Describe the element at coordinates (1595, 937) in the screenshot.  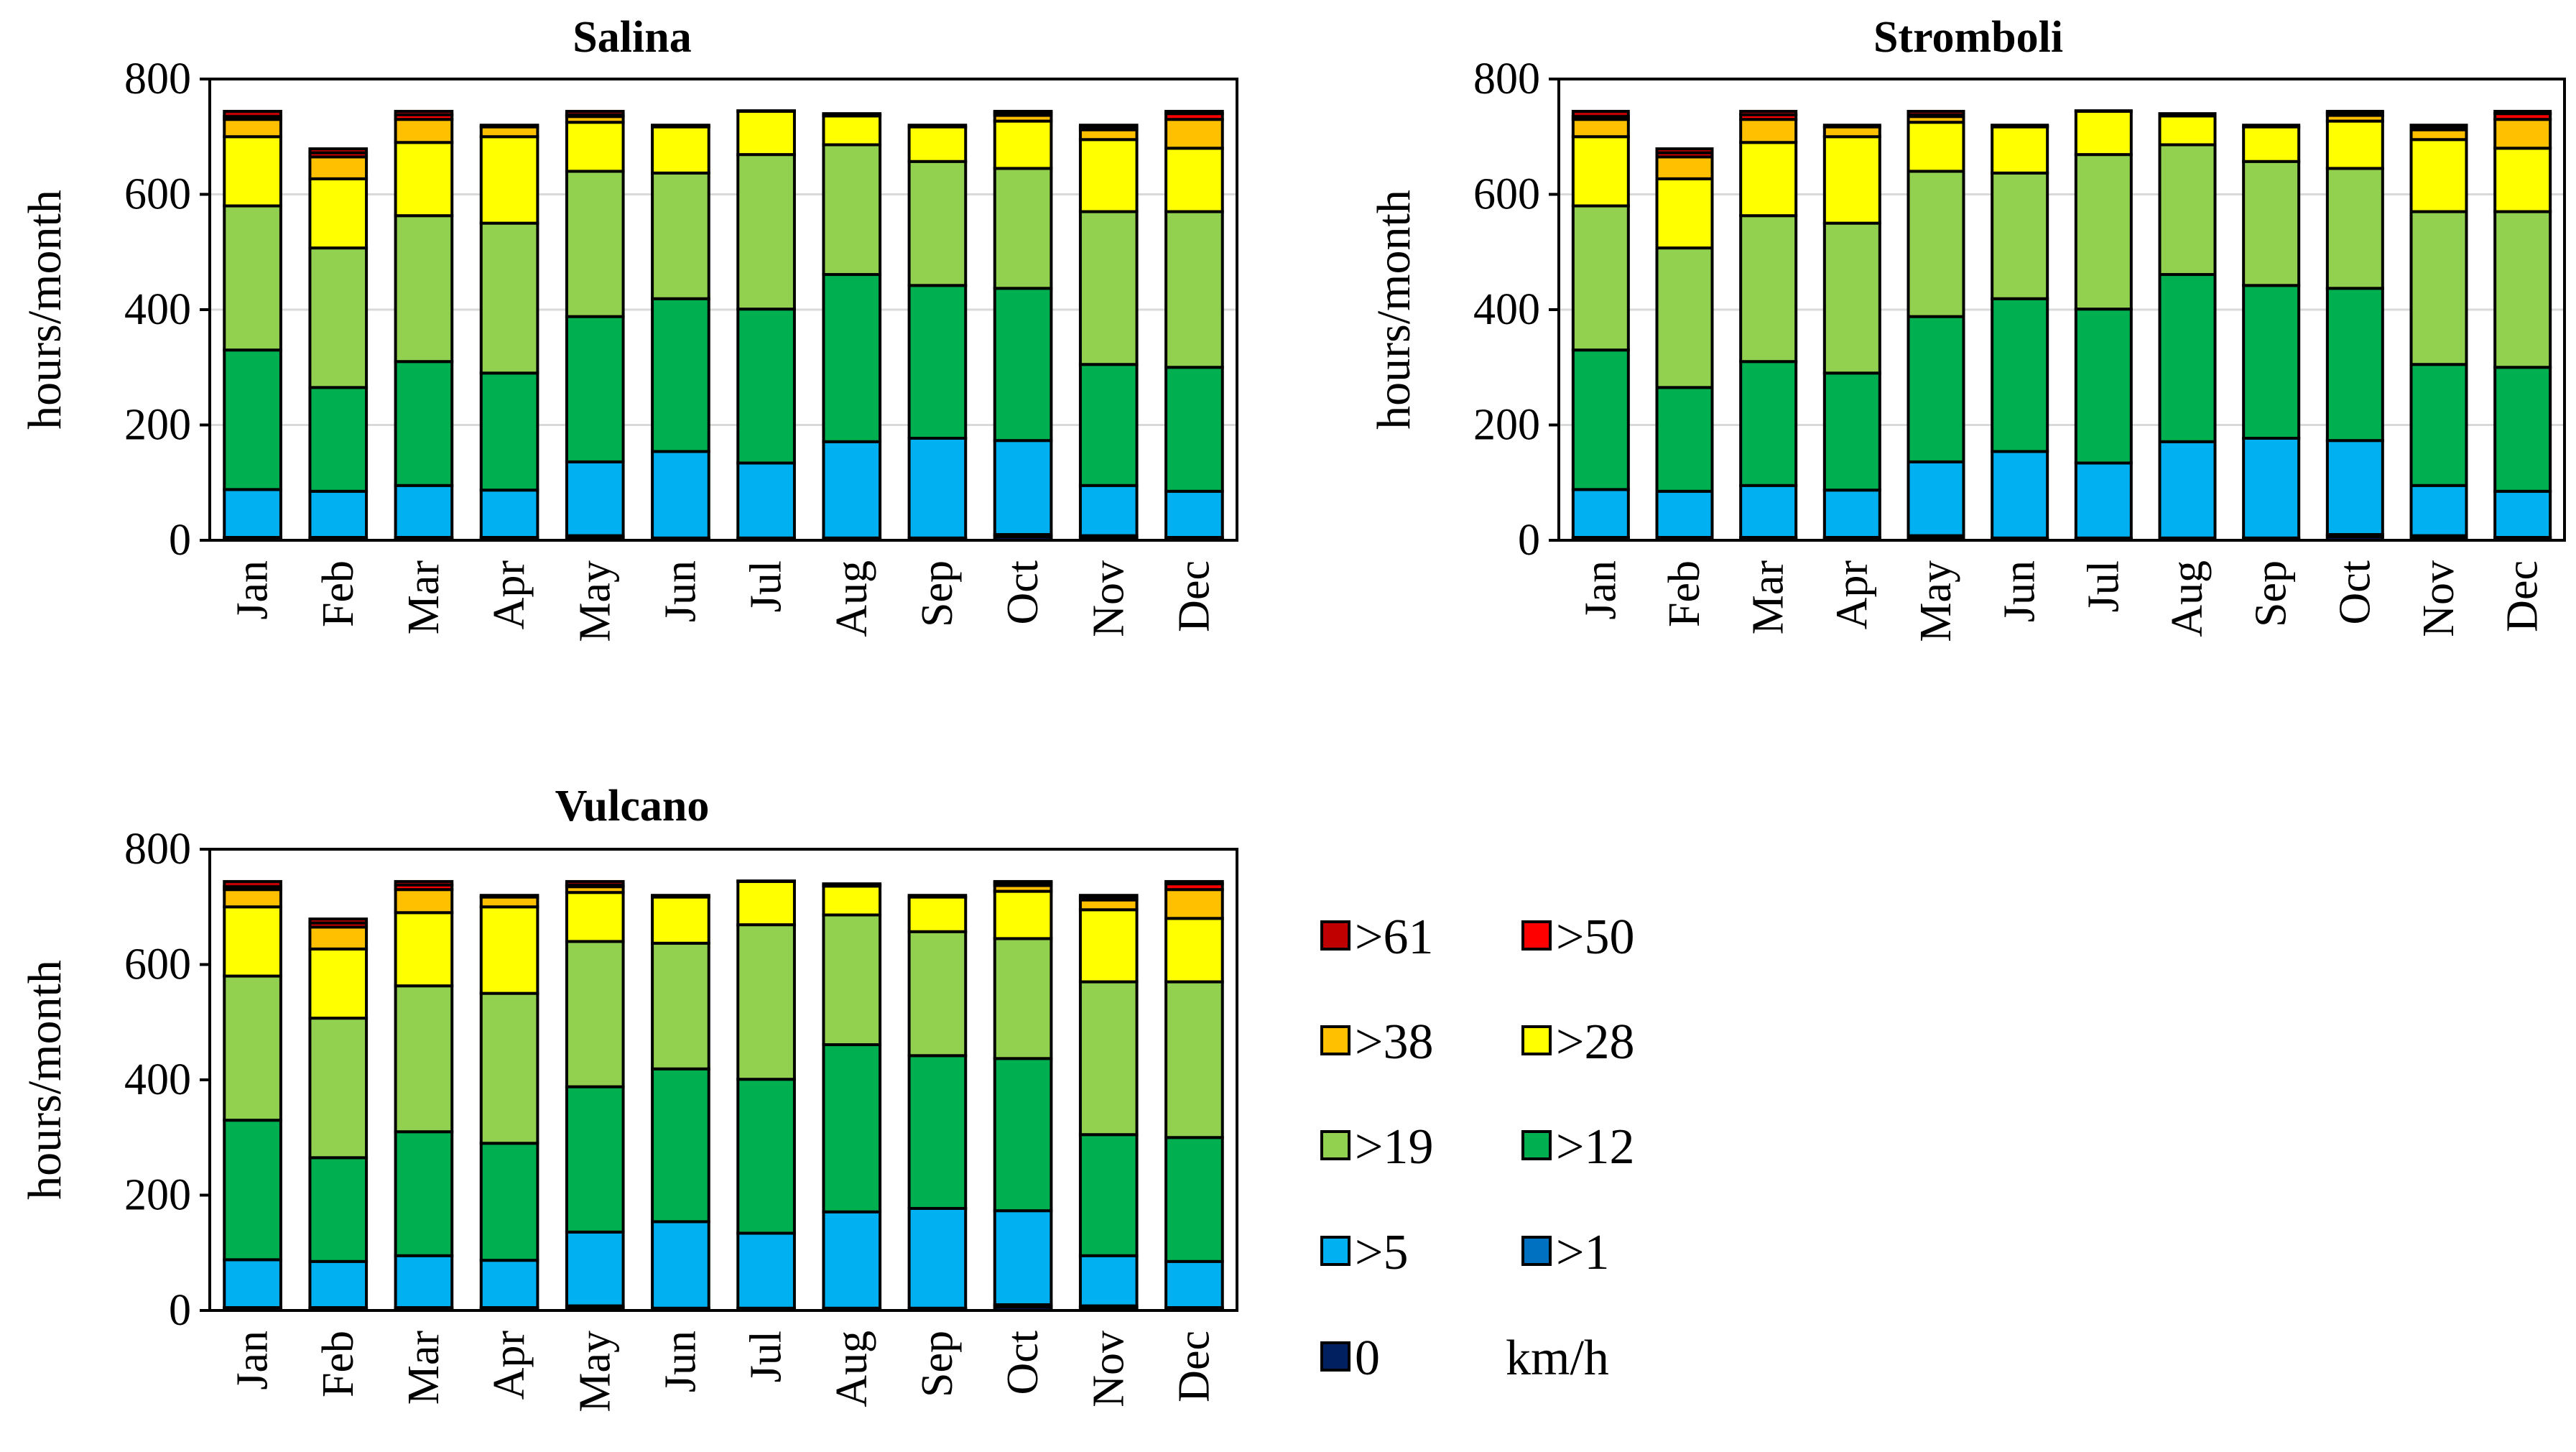
I see `legend-label: >50` at that location.